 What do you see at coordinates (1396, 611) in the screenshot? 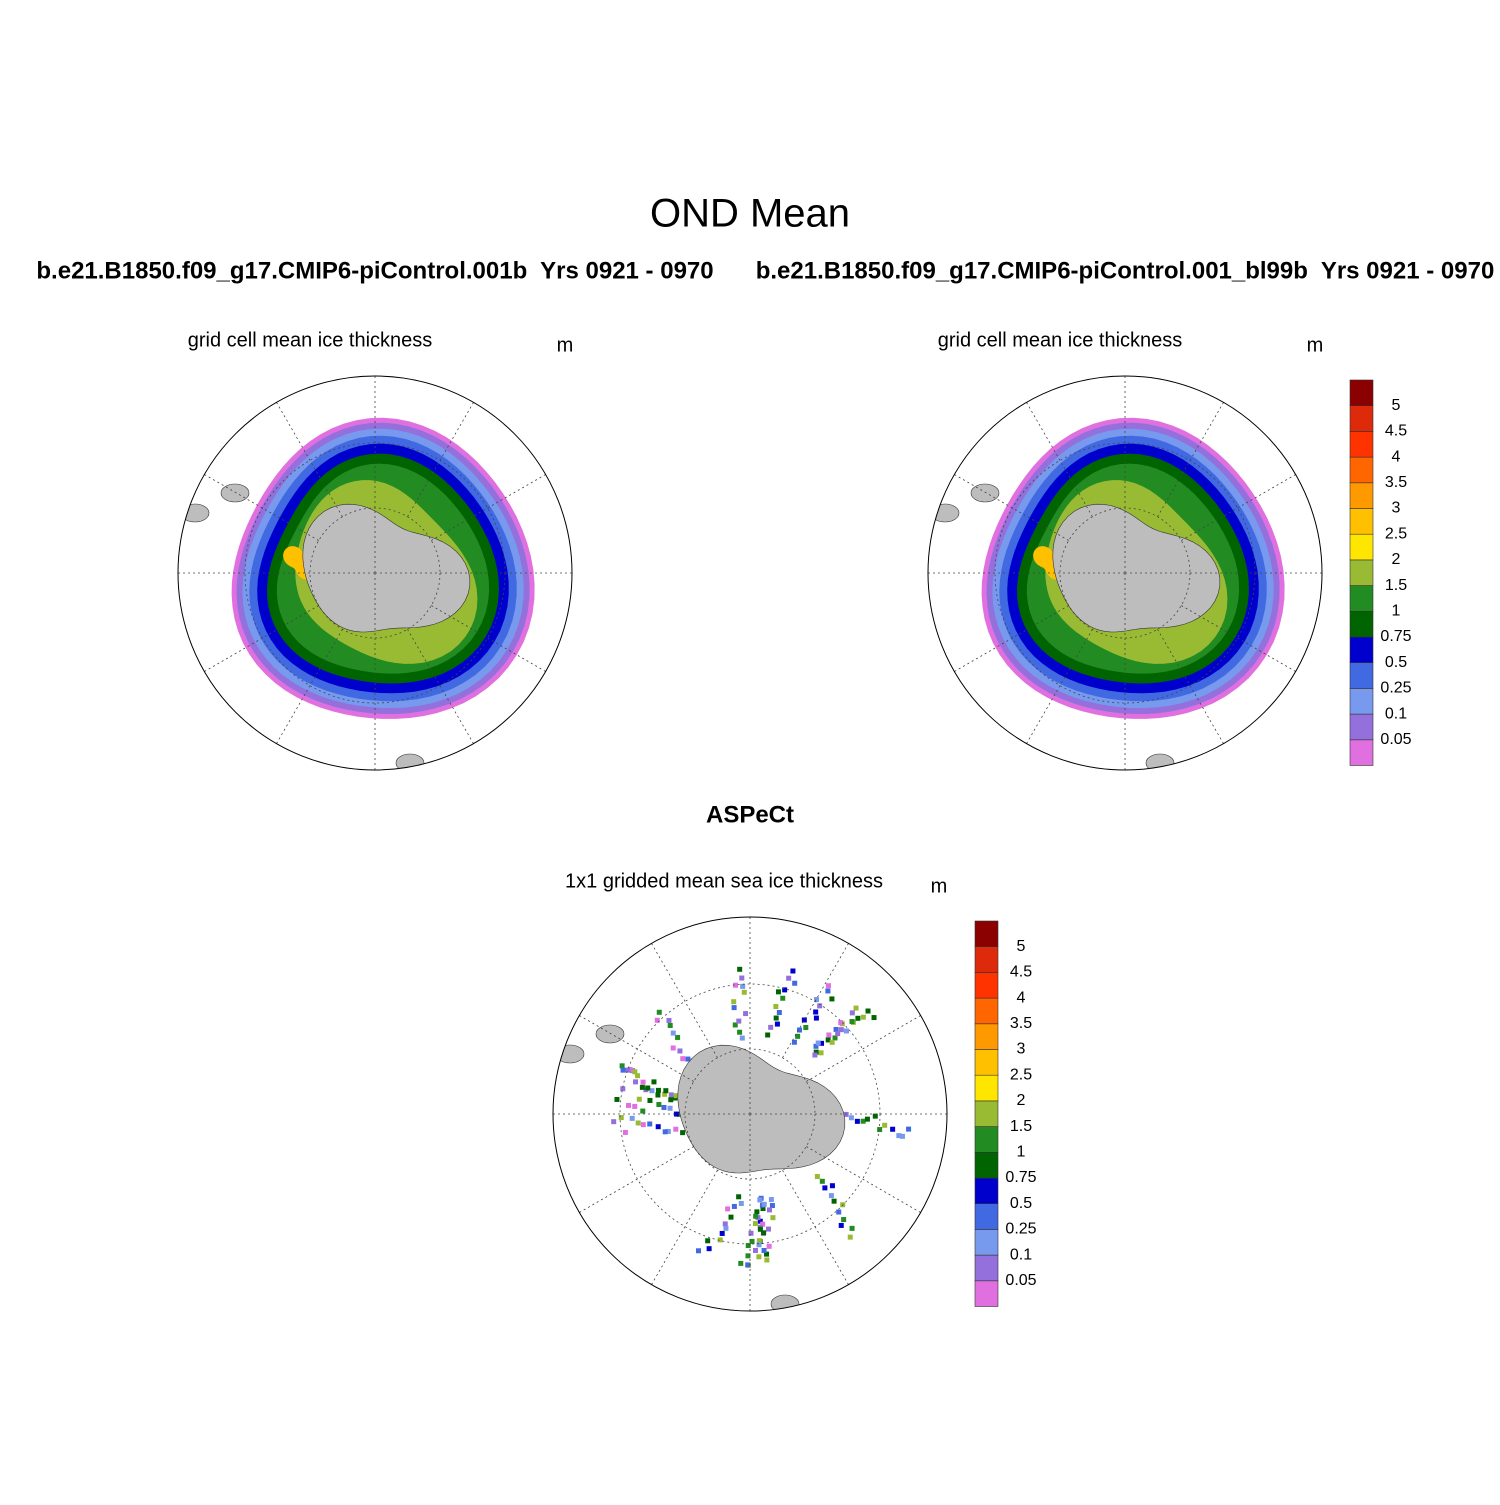
I see `colorbar-label: 1` at bounding box center [1396, 611].